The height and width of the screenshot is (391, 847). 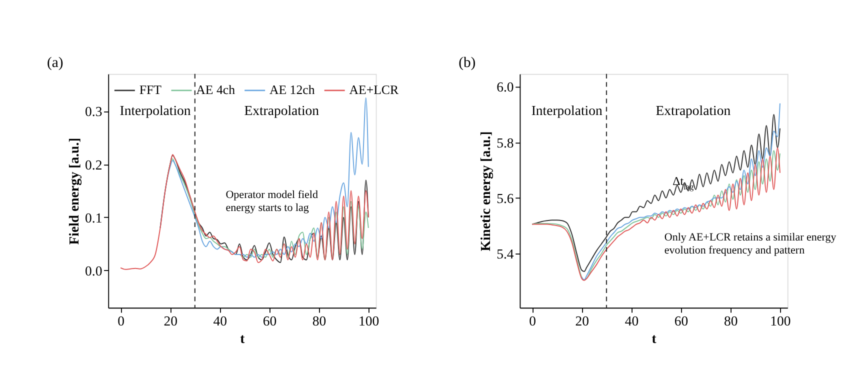 I want to click on annotation: Operator model field energy starts to lag, so click(x=272, y=201).